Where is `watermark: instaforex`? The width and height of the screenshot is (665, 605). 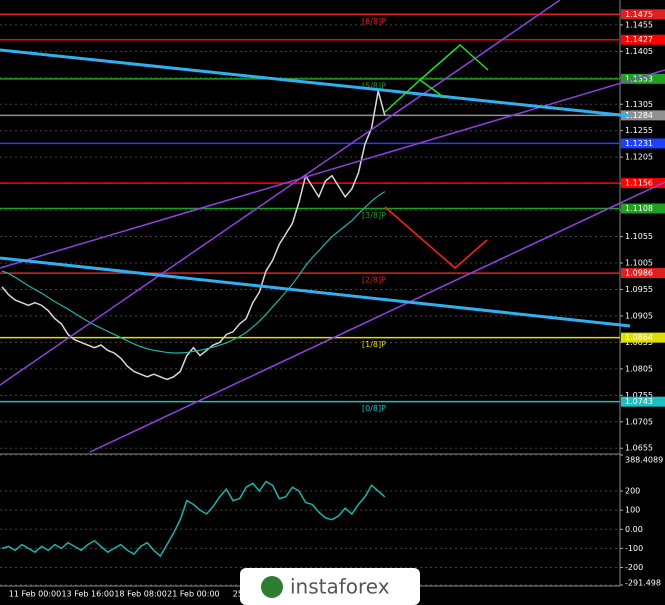 watermark: instaforex is located at coordinates (330, 586).